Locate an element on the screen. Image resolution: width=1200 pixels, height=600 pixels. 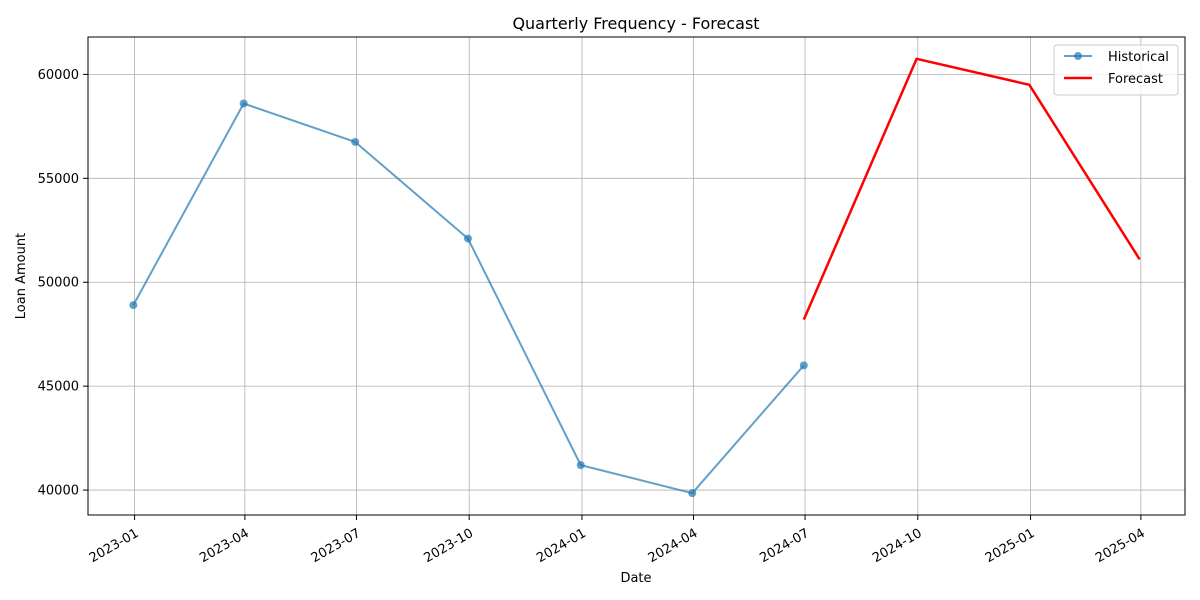
x-tick-label: 2023-10 is located at coordinates (449, 546).